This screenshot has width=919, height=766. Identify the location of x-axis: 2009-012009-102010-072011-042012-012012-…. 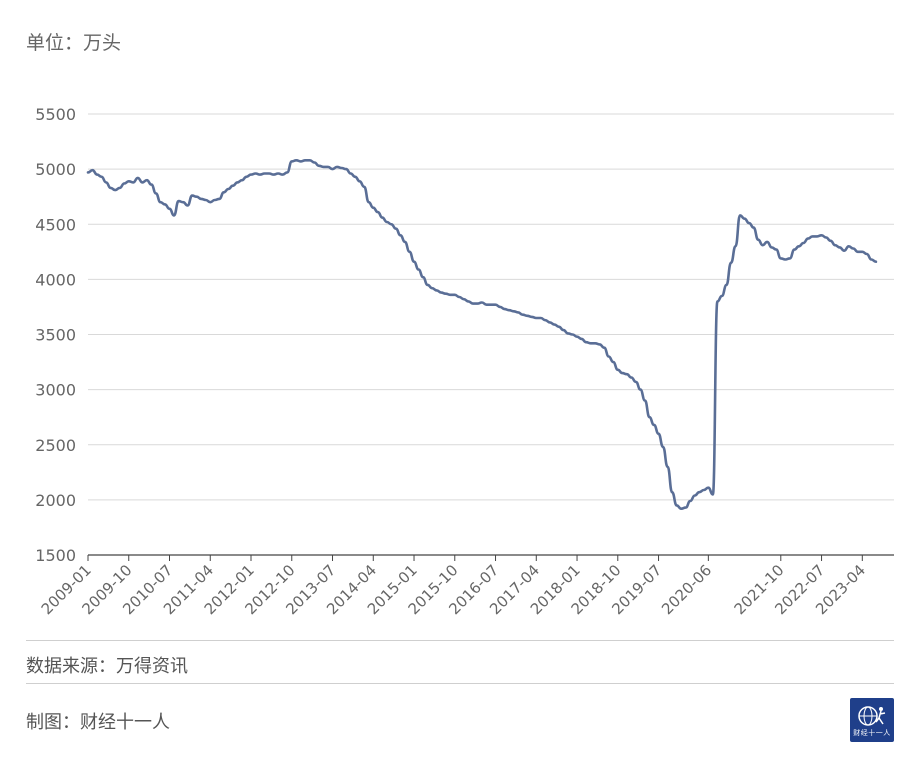
(466, 586).